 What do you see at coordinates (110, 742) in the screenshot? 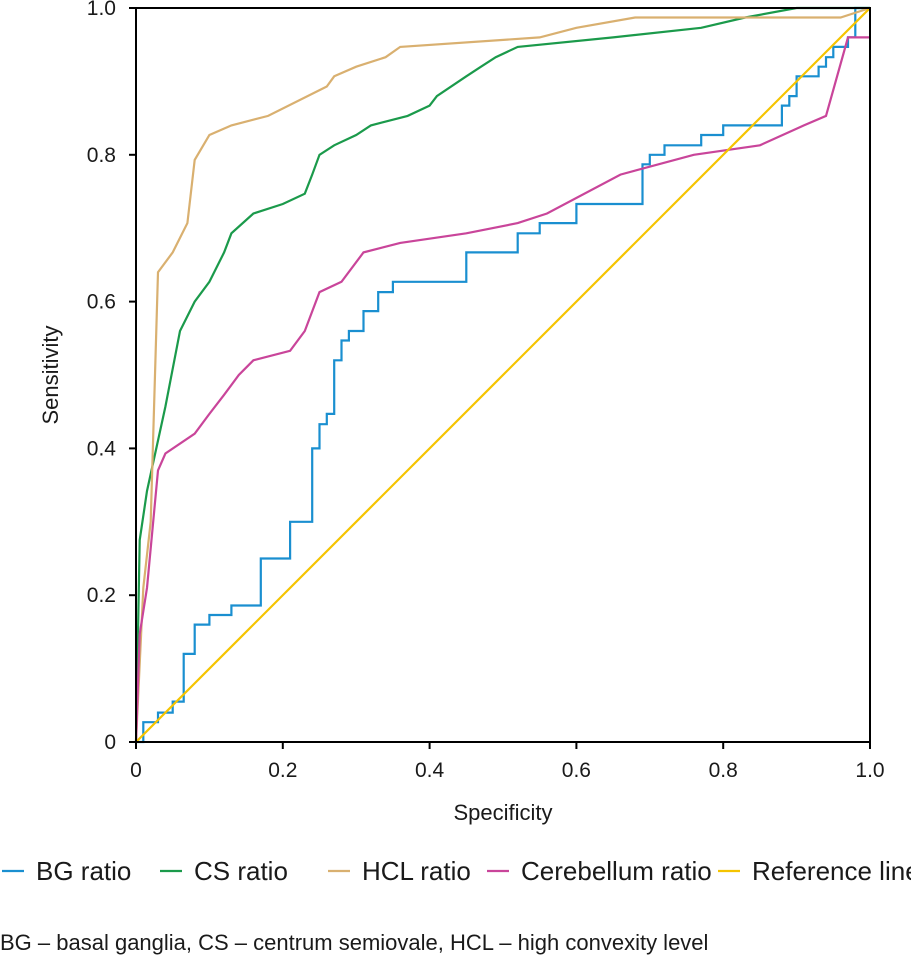
I see `y-tick-label: 0` at bounding box center [110, 742].